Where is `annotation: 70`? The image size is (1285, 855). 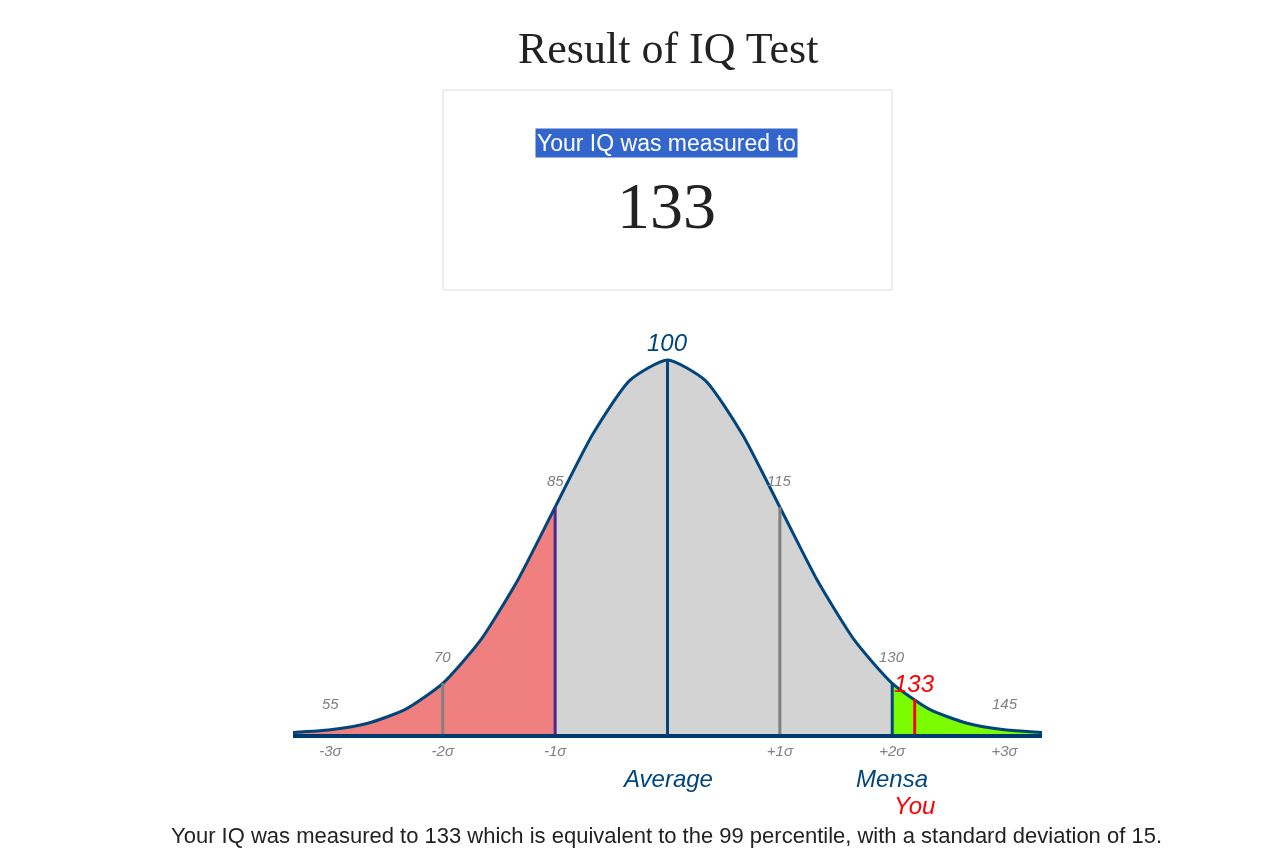
annotation: 70 is located at coordinates (443, 656).